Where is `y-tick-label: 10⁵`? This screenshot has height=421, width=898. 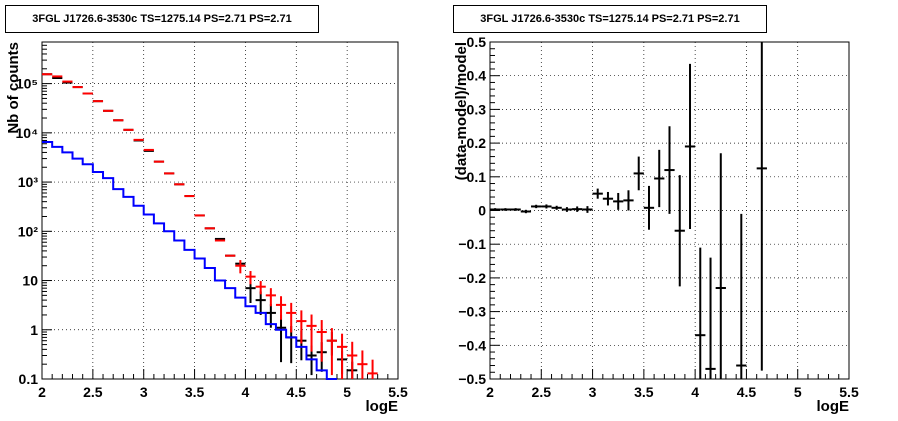
y-tick-label: 10⁵ is located at coordinates (27, 84).